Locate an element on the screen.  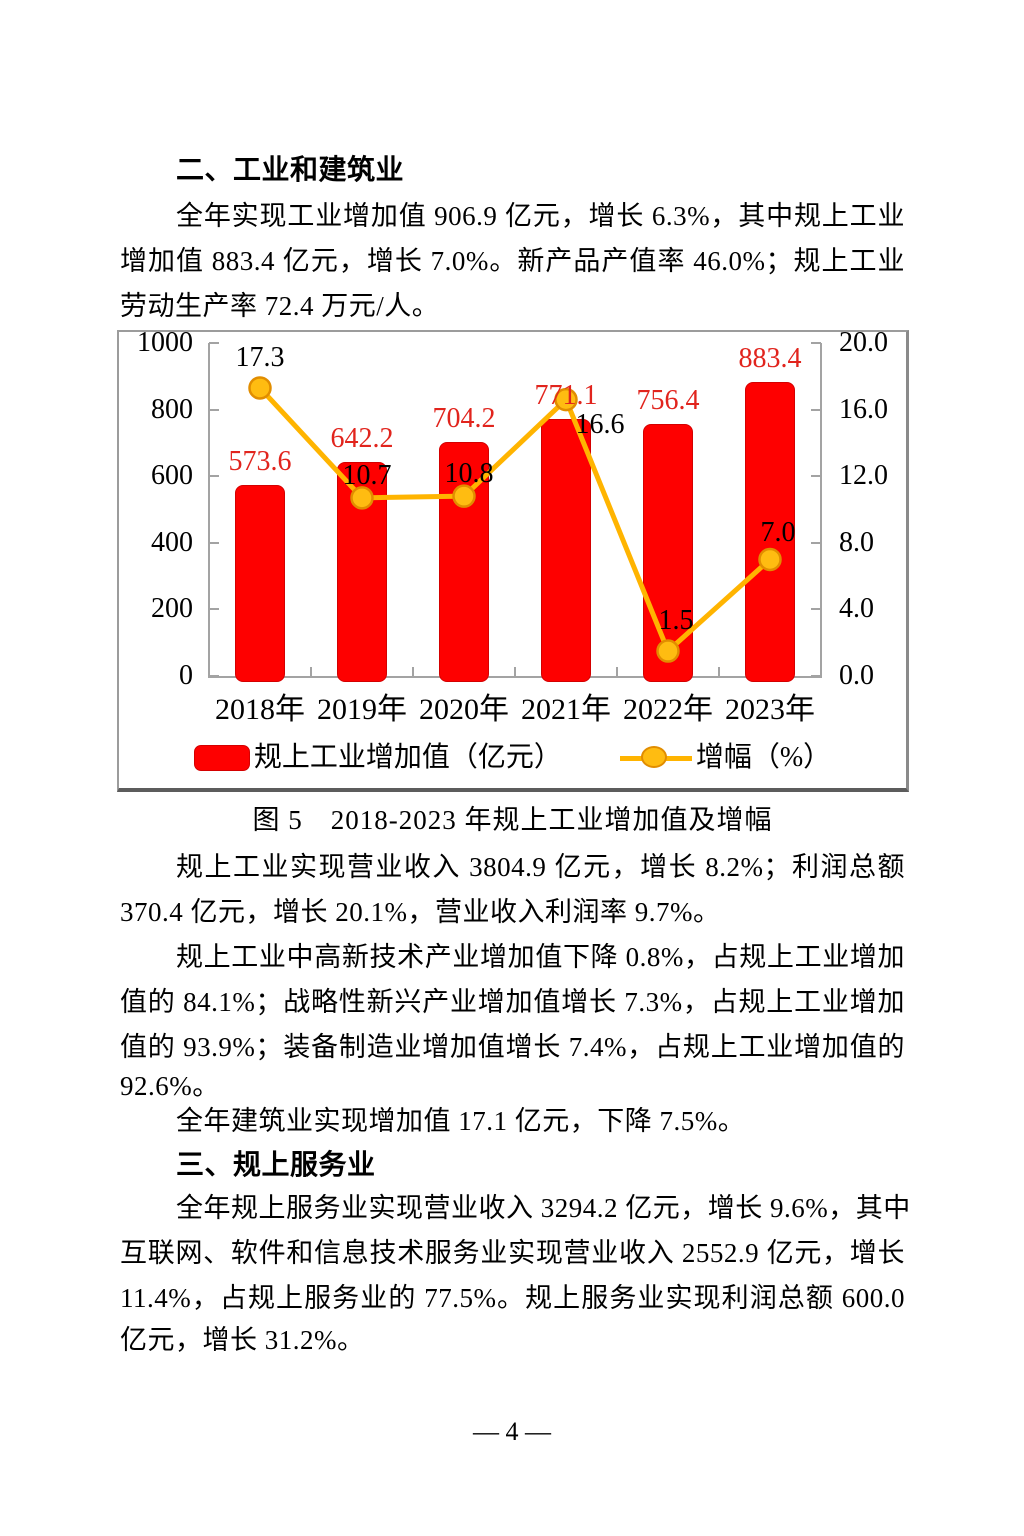
y-axis-right-label: 12.0 is located at coordinates (863, 476).